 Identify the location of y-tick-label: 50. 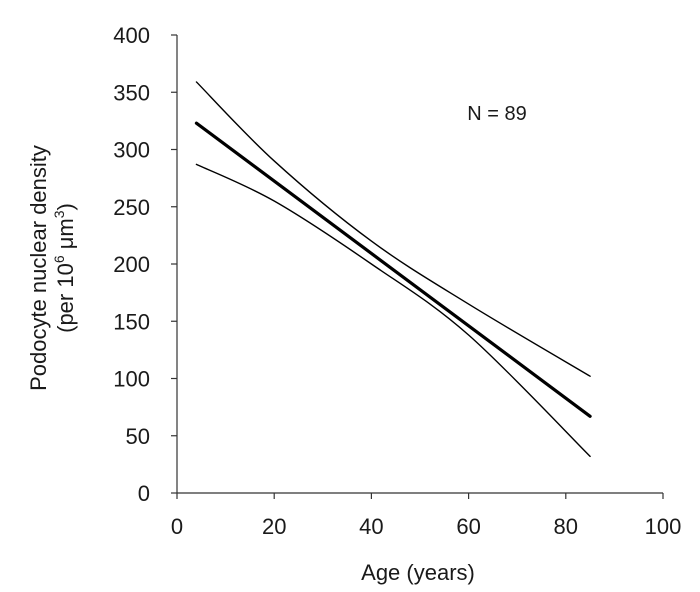
(138, 436).